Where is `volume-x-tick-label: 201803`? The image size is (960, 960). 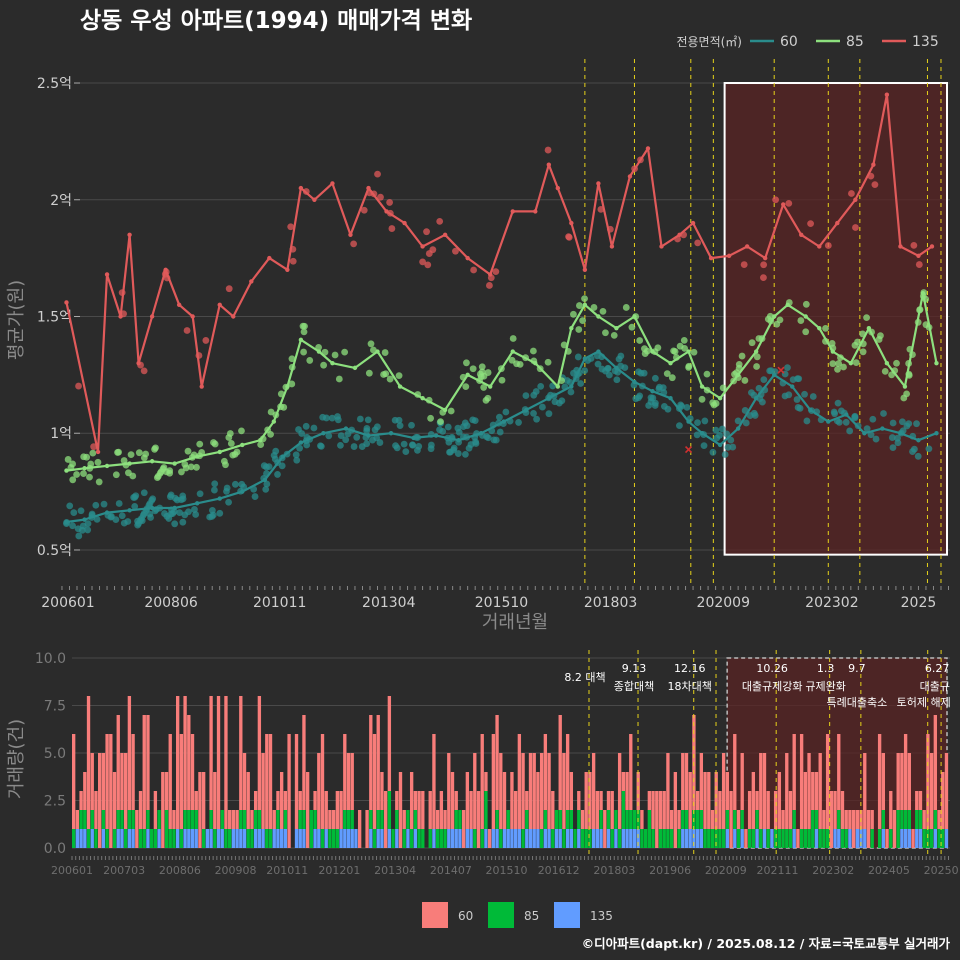
volume-x-tick-label: 201803 is located at coordinates (614, 870).